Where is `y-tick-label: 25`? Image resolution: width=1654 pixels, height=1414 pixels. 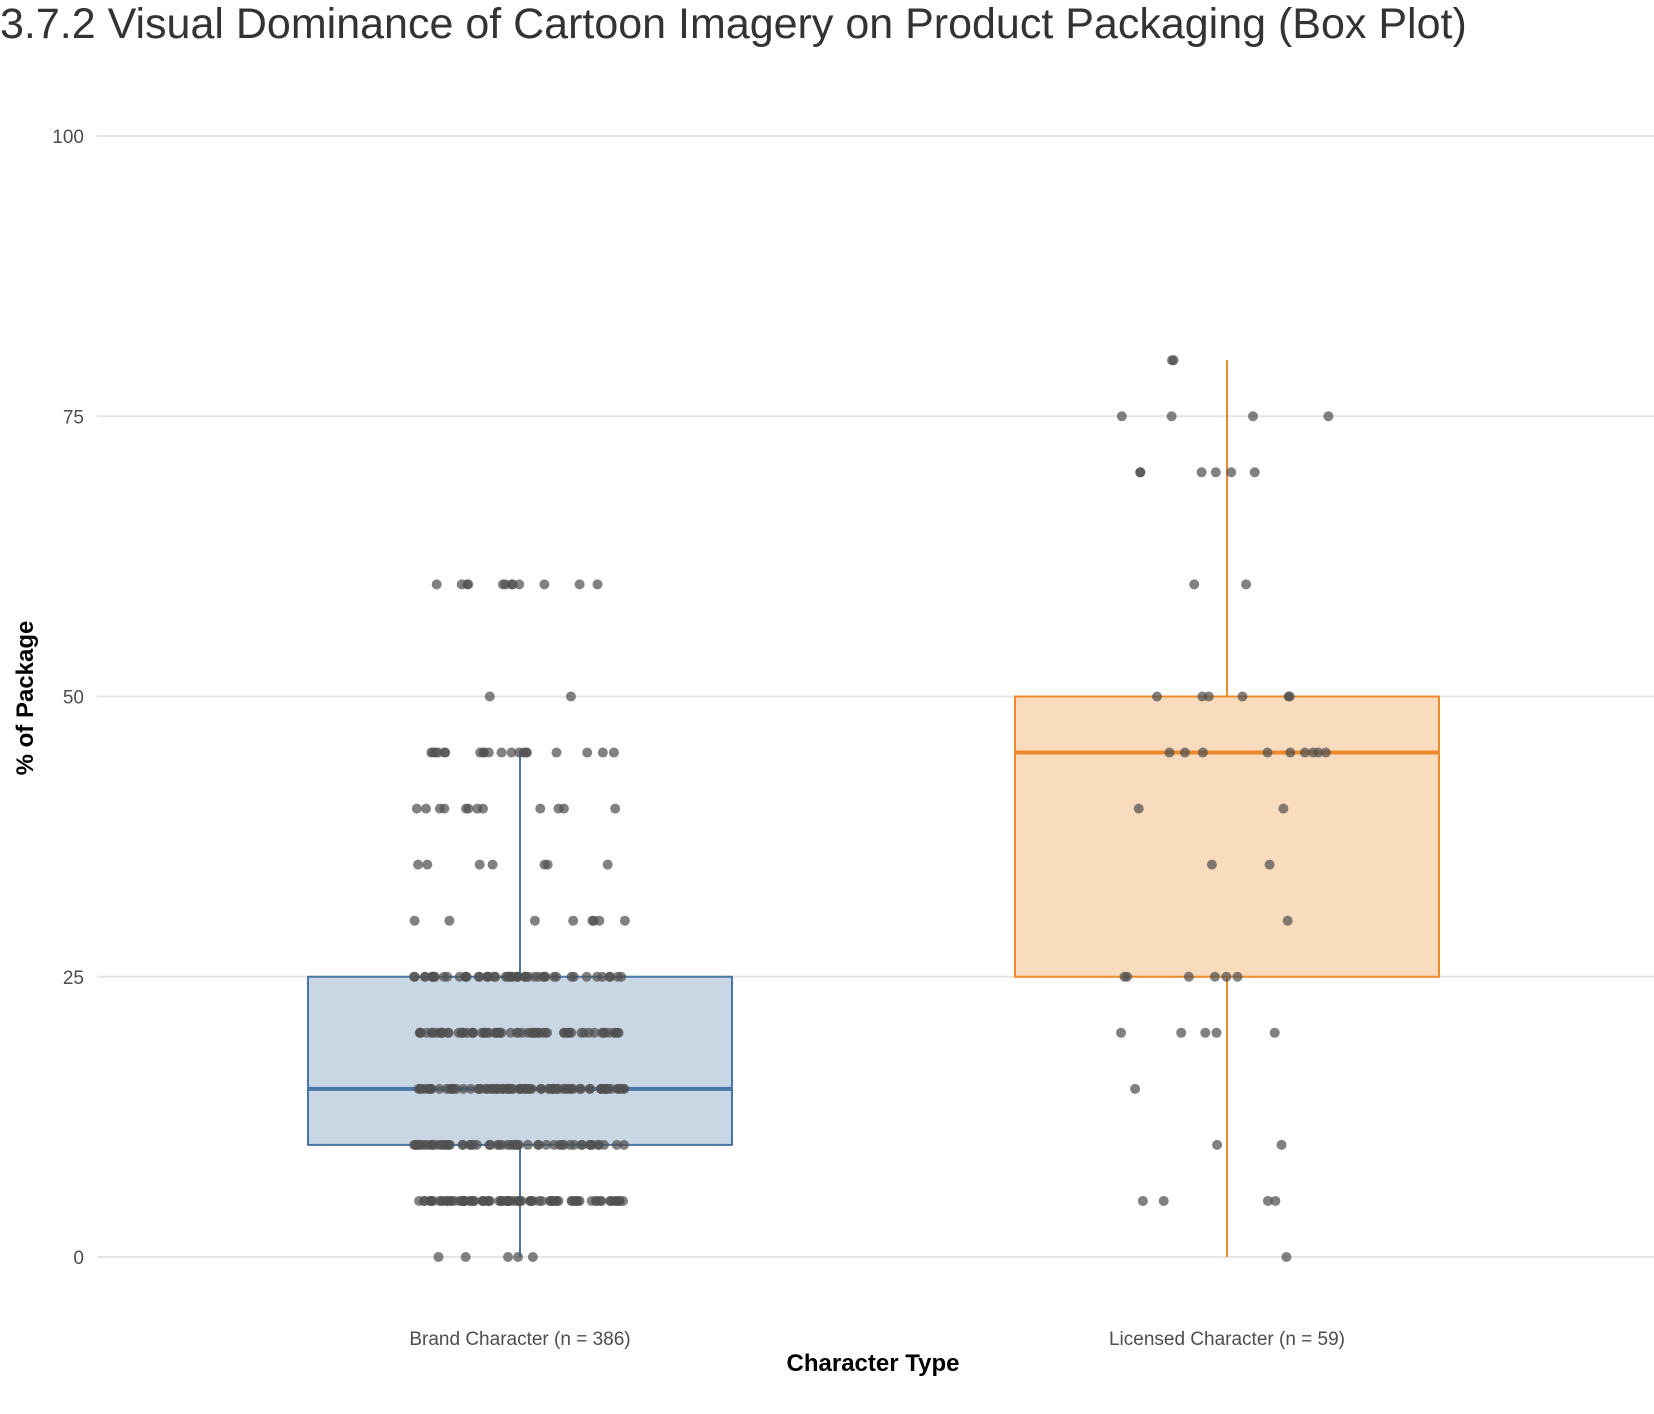 y-tick-label: 25 is located at coordinates (73, 978).